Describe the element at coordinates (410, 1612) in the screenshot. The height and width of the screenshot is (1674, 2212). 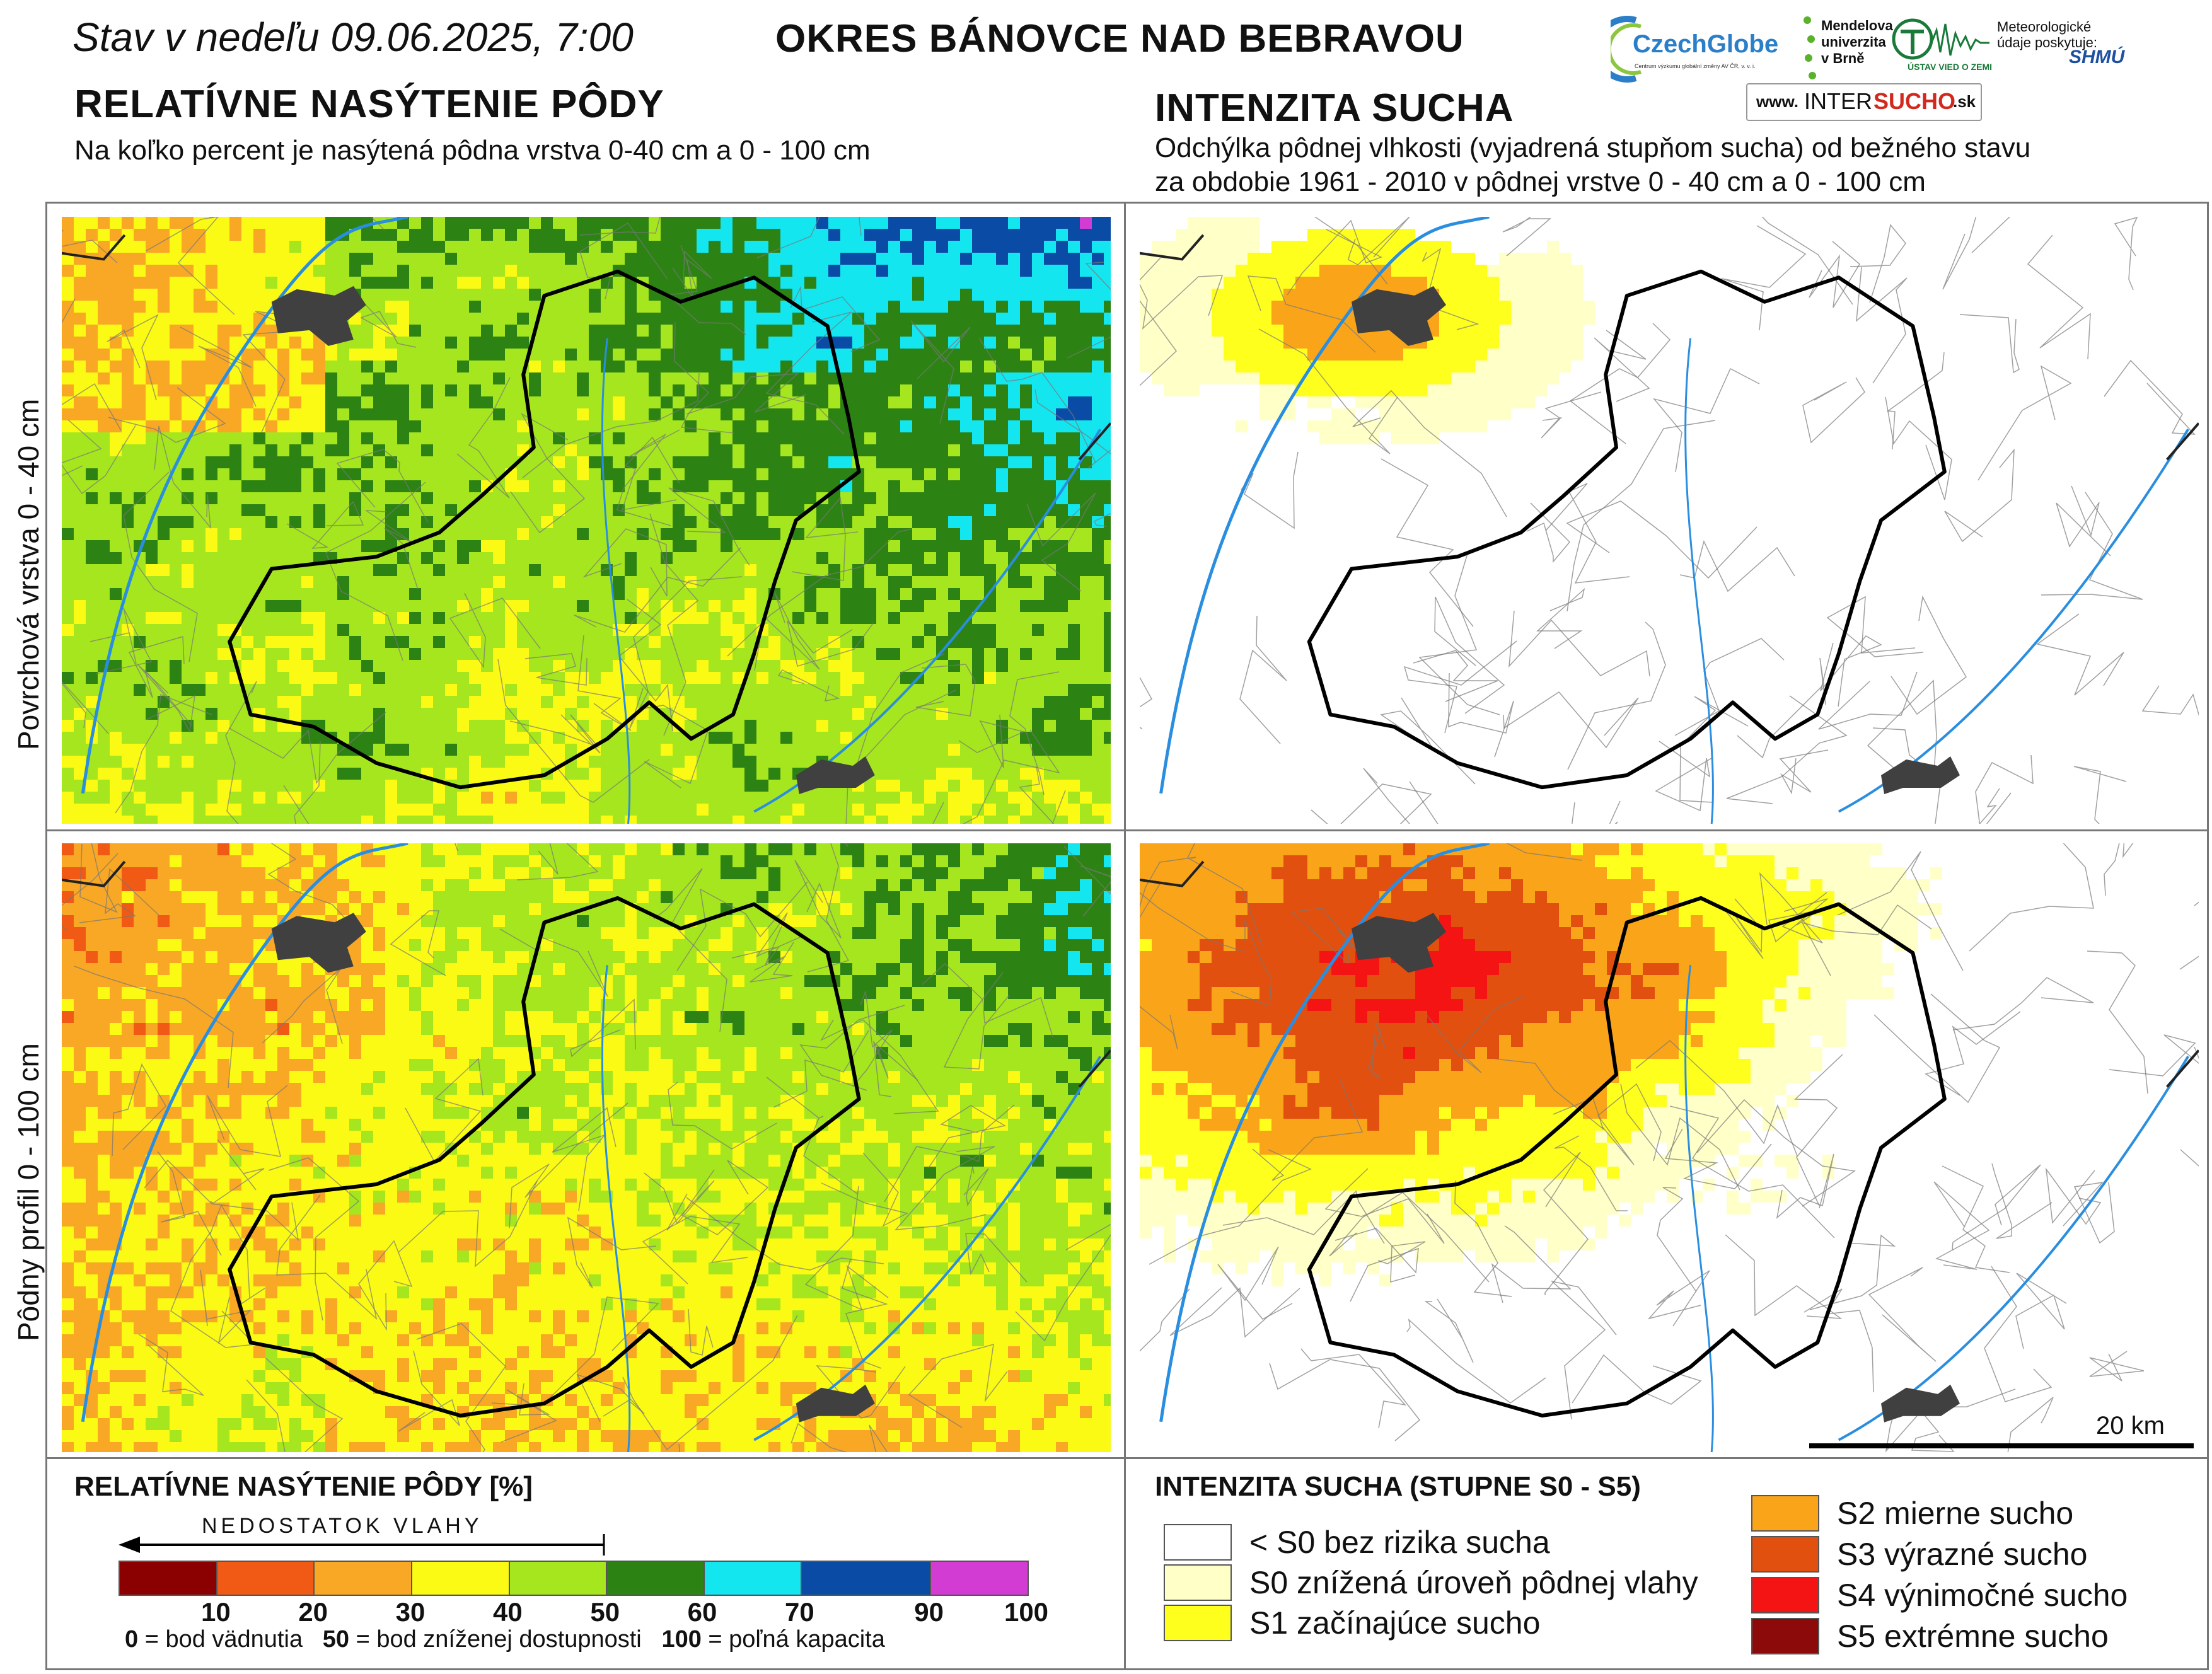
I see `saturation-tick: 30` at that location.